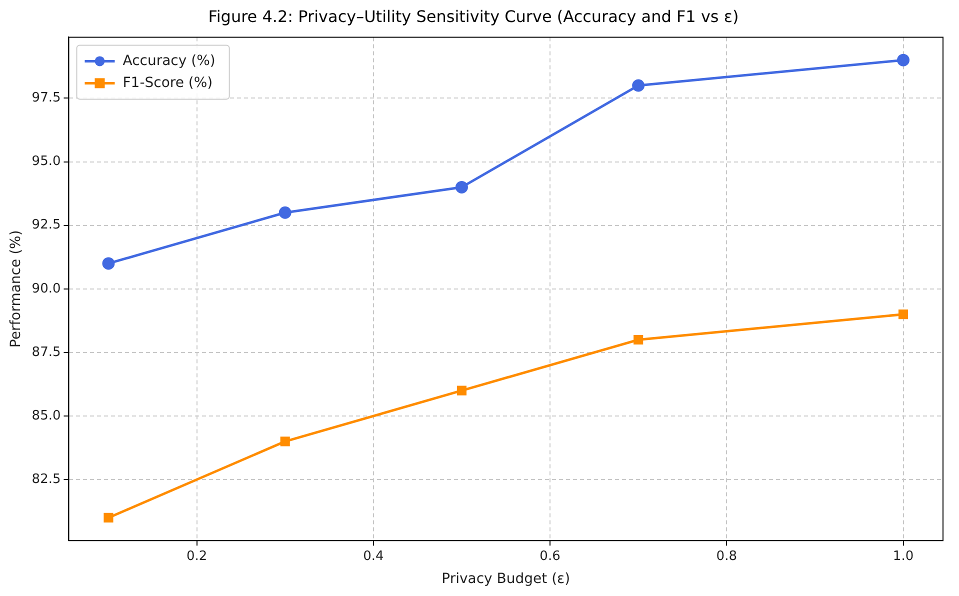 This screenshot has width=959, height=596. I want to click on y-tick-label: 97.5, so click(46, 98).